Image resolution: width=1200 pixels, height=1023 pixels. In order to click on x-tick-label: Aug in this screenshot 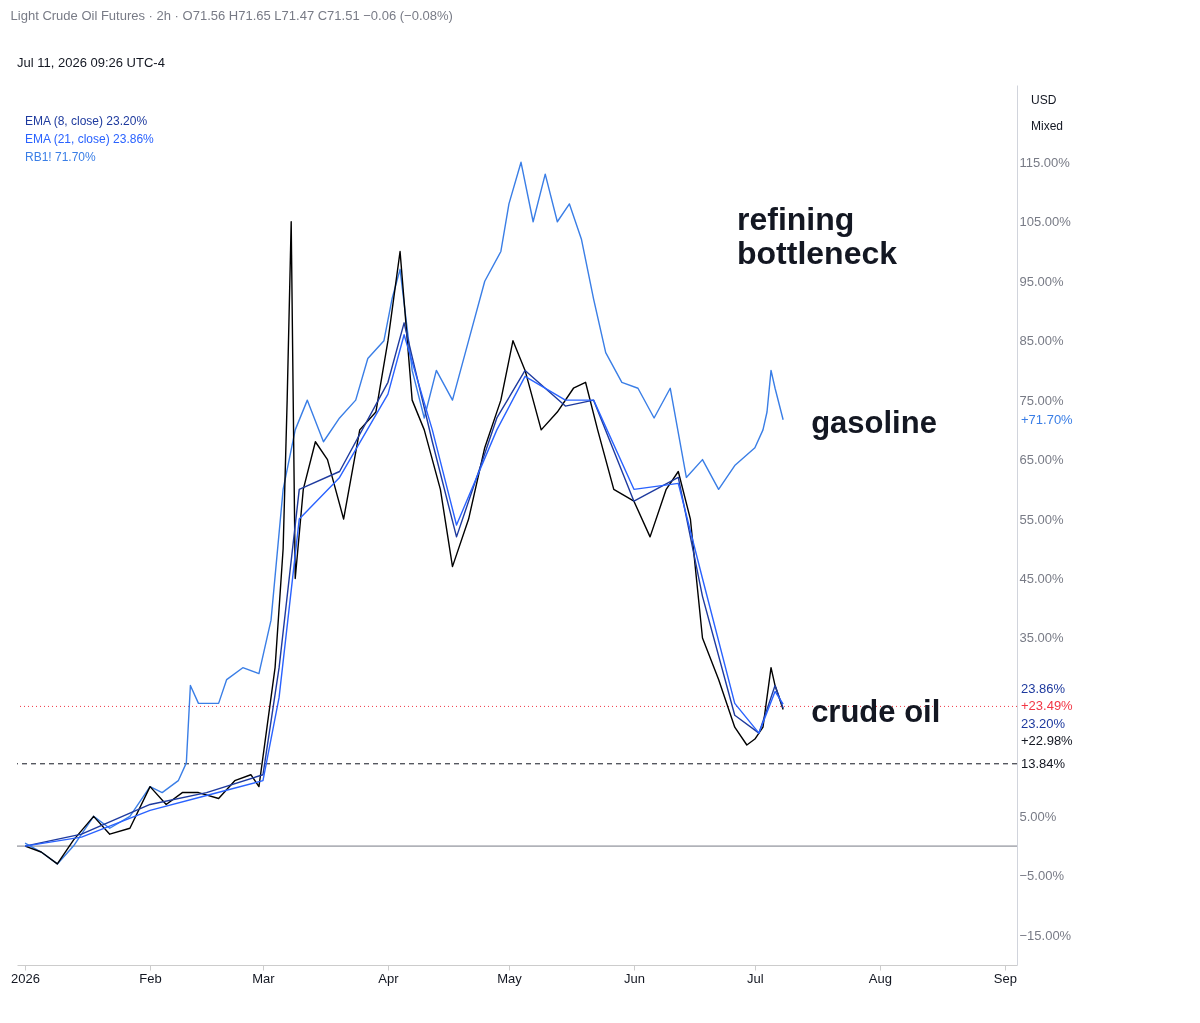, I will do `click(880, 978)`.